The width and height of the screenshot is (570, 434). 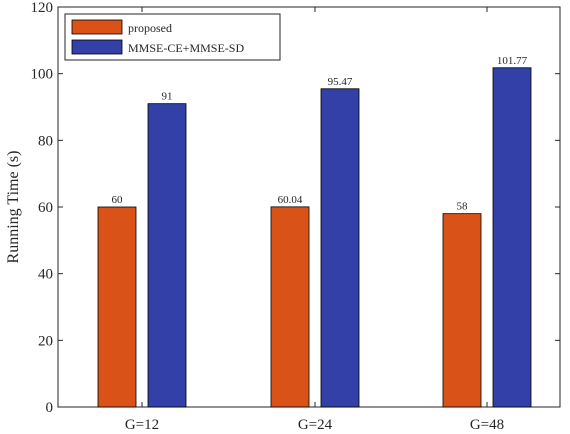 What do you see at coordinates (512, 61) in the screenshot?
I see `data-label-mmse-g48: 101.77` at bounding box center [512, 61].